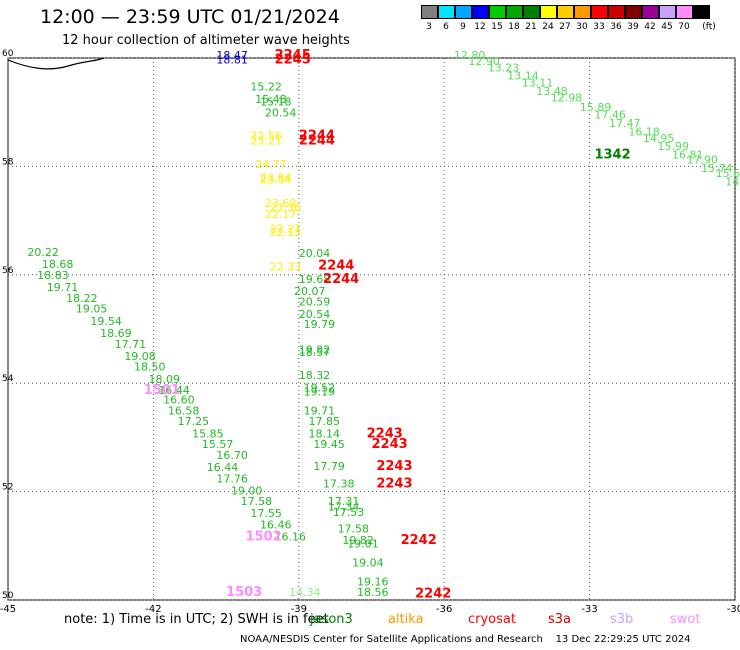 The image size is (740, 650). I want to click on swh-value-label: 15.99, so click(673, 146).